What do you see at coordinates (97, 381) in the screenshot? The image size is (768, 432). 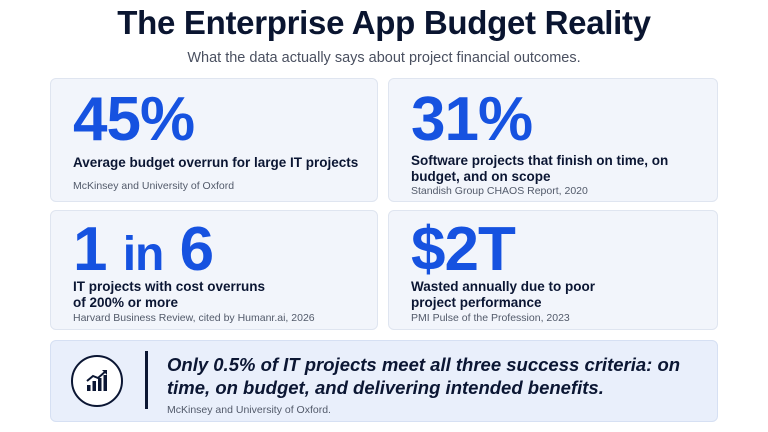 I see `growth-chart-icon` at bounding box center [97, 381].